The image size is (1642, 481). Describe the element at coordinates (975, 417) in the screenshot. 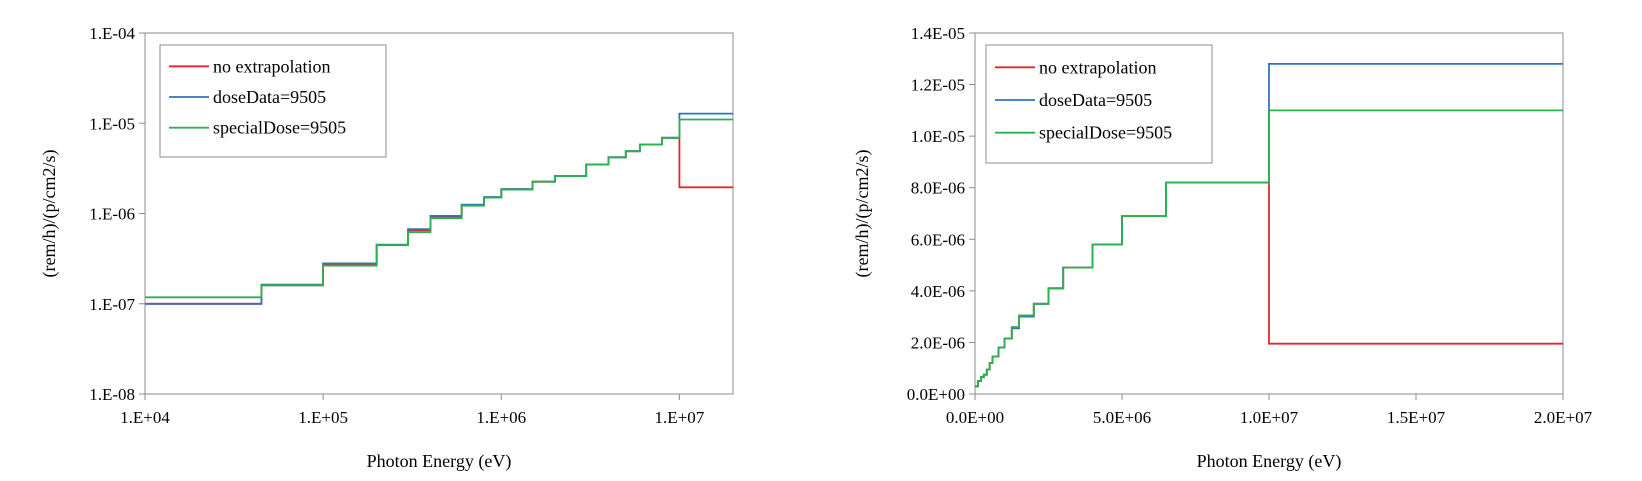

I see `x-tick-label: 0.0E+00` at that location.